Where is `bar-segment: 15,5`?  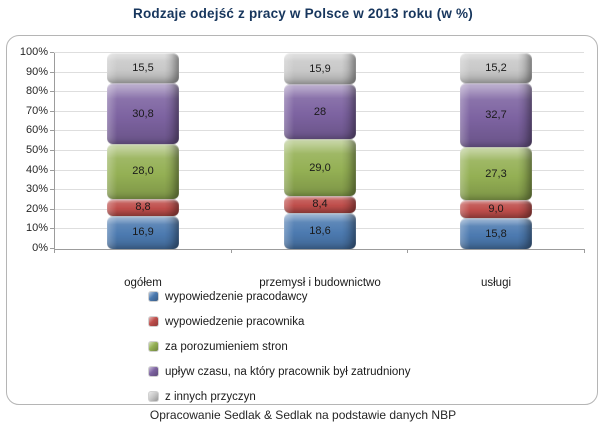
bar-segment: 15,5 is located at coordinates (143, 68).